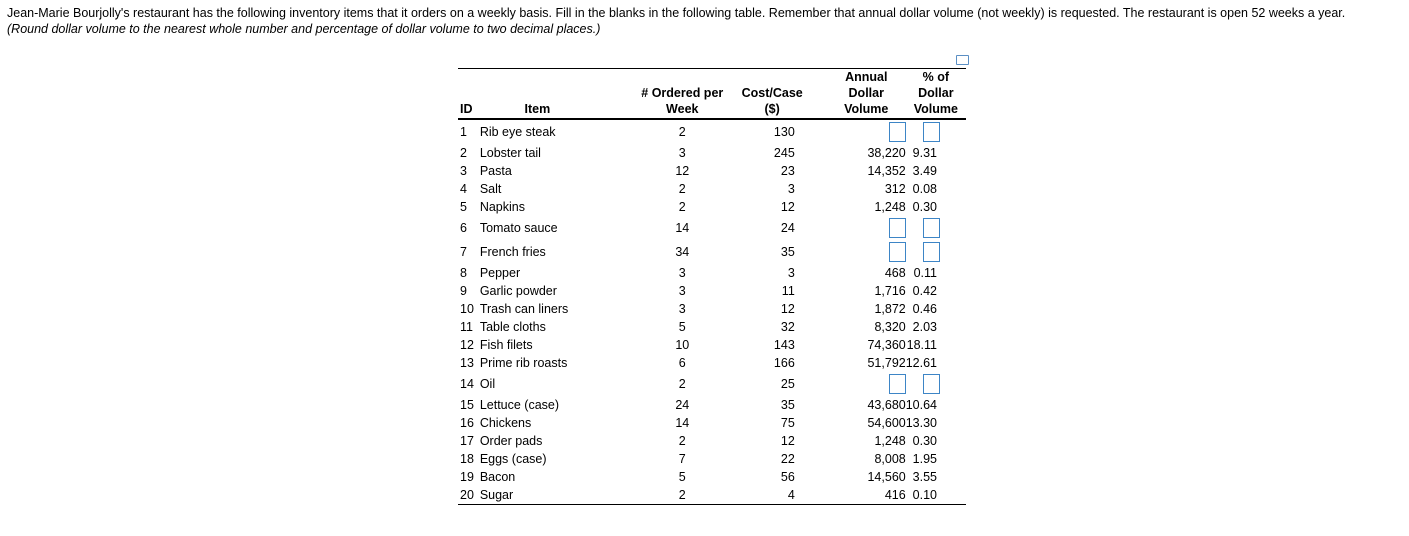  Describe the element at coordinates (463, 132) in the screenshot. I see `table-cell: 1` at that location.